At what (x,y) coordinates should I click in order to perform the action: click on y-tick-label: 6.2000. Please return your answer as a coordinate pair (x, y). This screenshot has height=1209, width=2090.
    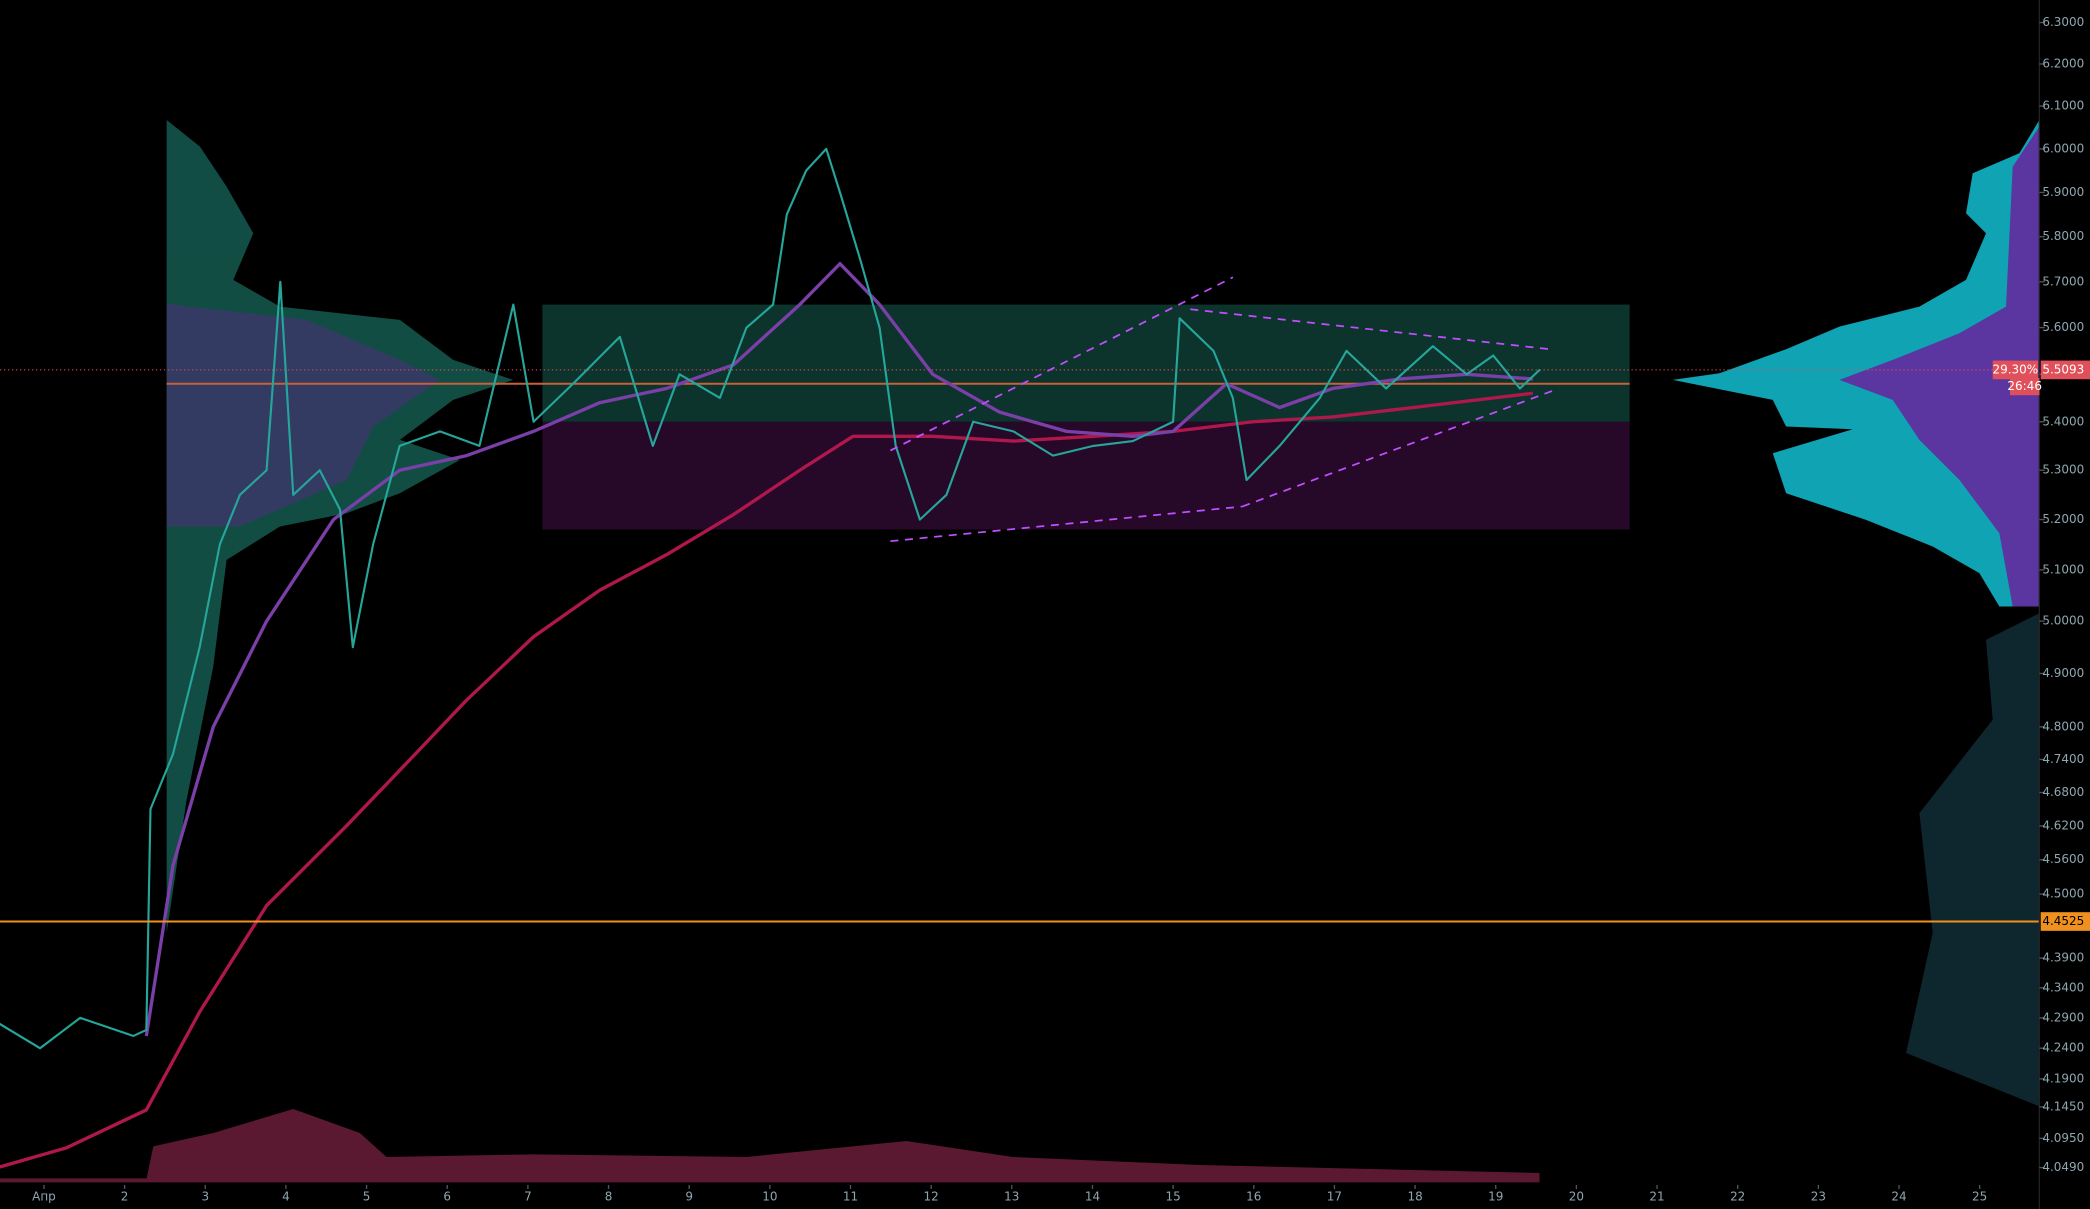
    Looking at the image, I should click on (2063, 63).